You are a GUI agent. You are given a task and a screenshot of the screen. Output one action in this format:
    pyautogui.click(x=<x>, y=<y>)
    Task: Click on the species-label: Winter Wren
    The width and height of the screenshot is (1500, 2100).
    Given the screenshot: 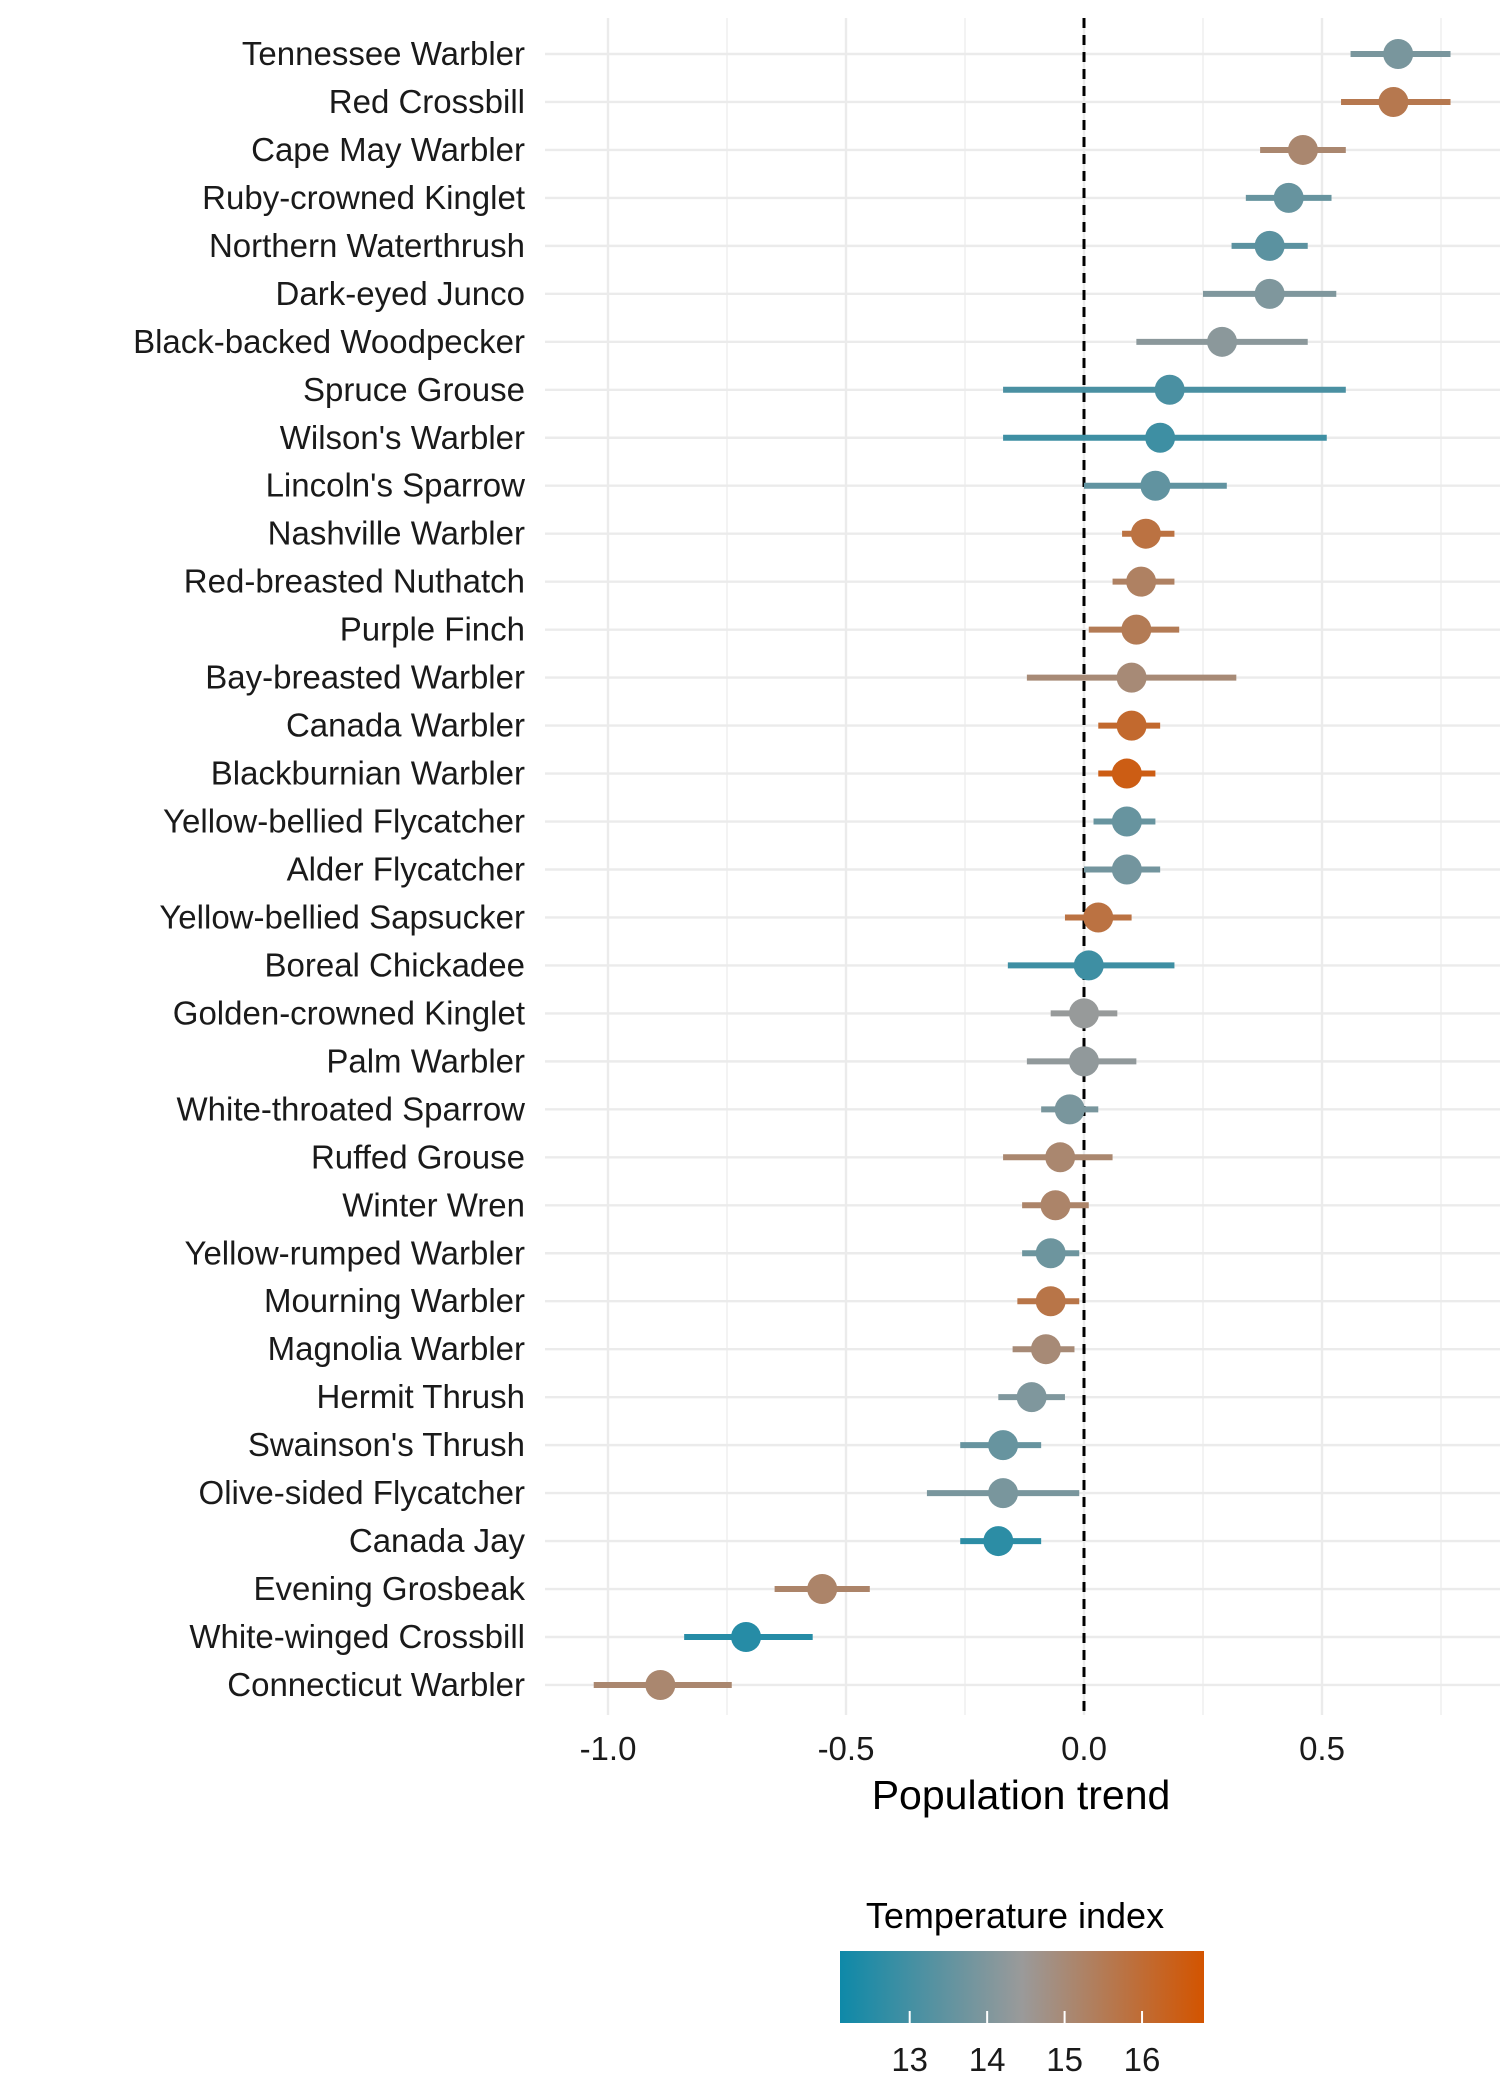 What is the action you would take?
    pyautogui.click(x=433, y=1204)
    